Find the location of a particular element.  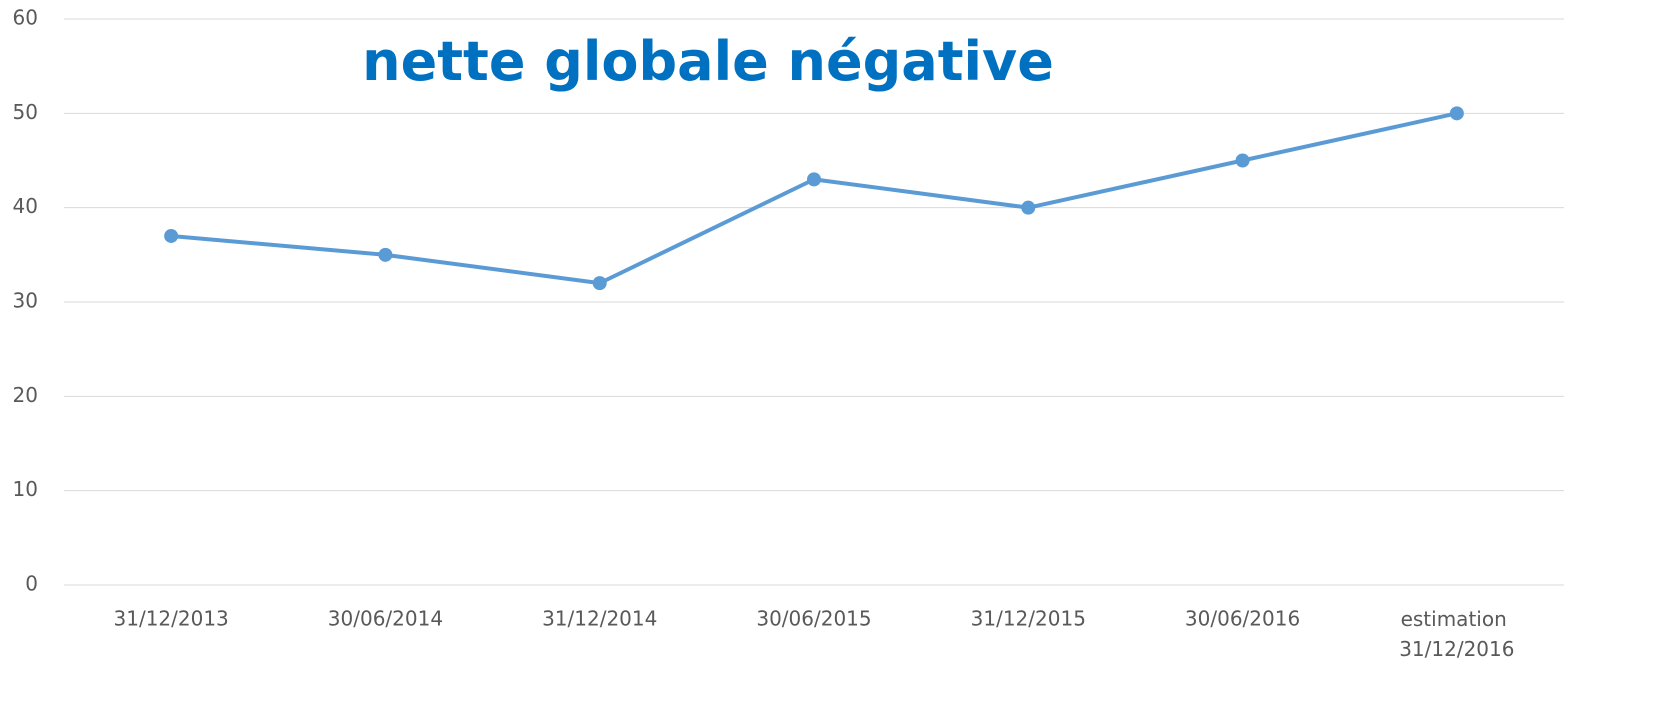

y-tick-label: 50 is located at coordinates (25, 112).